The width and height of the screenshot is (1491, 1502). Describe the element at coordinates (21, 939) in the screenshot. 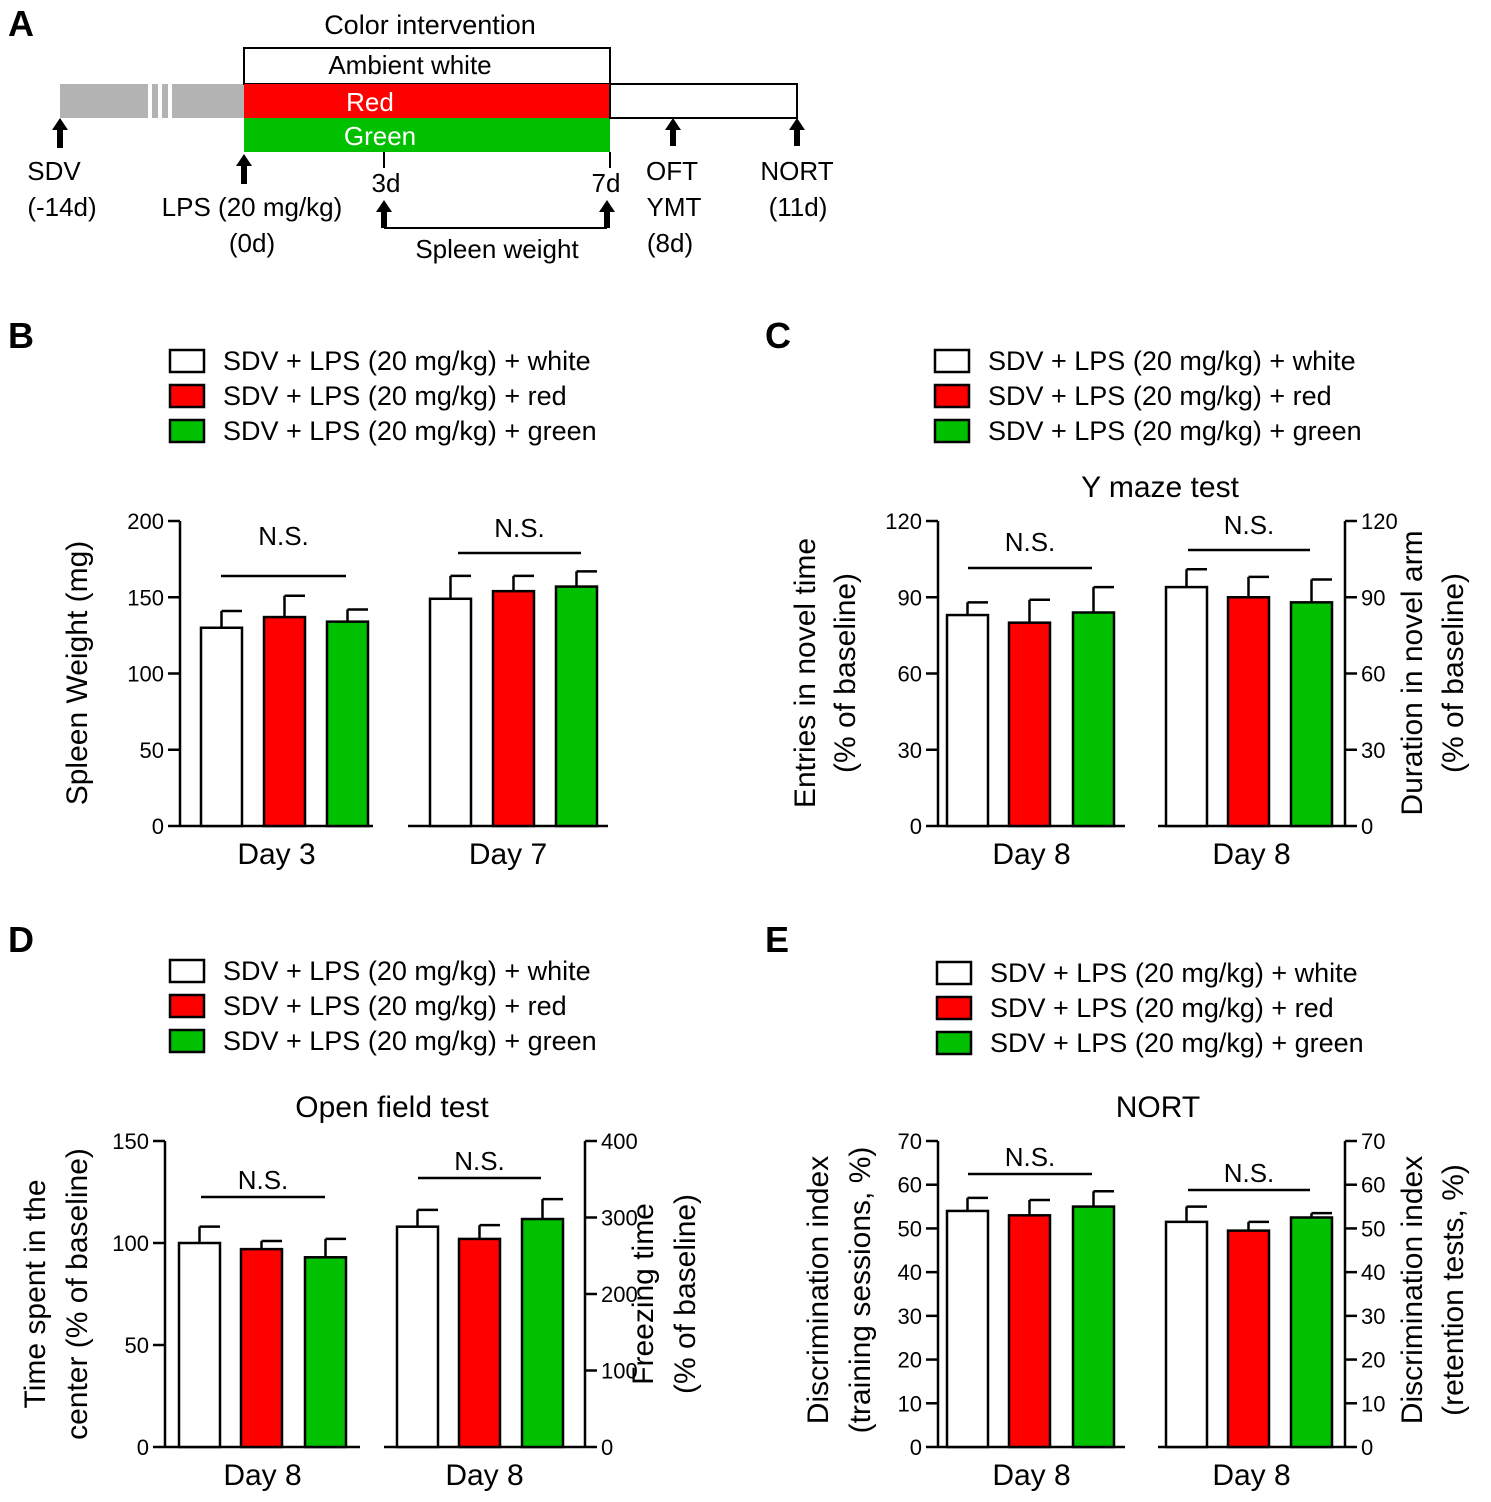

I see `panel-label-d: D` at that location.